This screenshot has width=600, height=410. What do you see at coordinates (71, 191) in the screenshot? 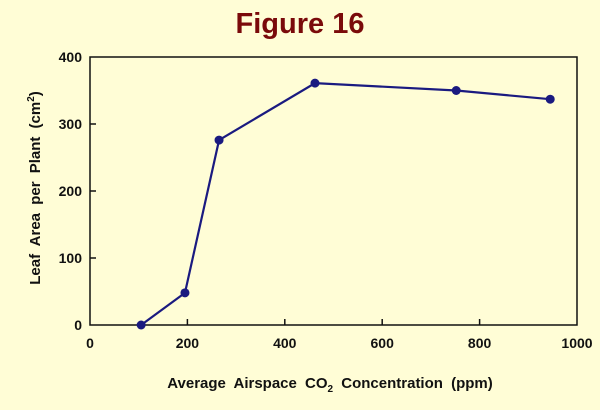
I see `y-tick-label: 200` at bounding box center [71, 191].